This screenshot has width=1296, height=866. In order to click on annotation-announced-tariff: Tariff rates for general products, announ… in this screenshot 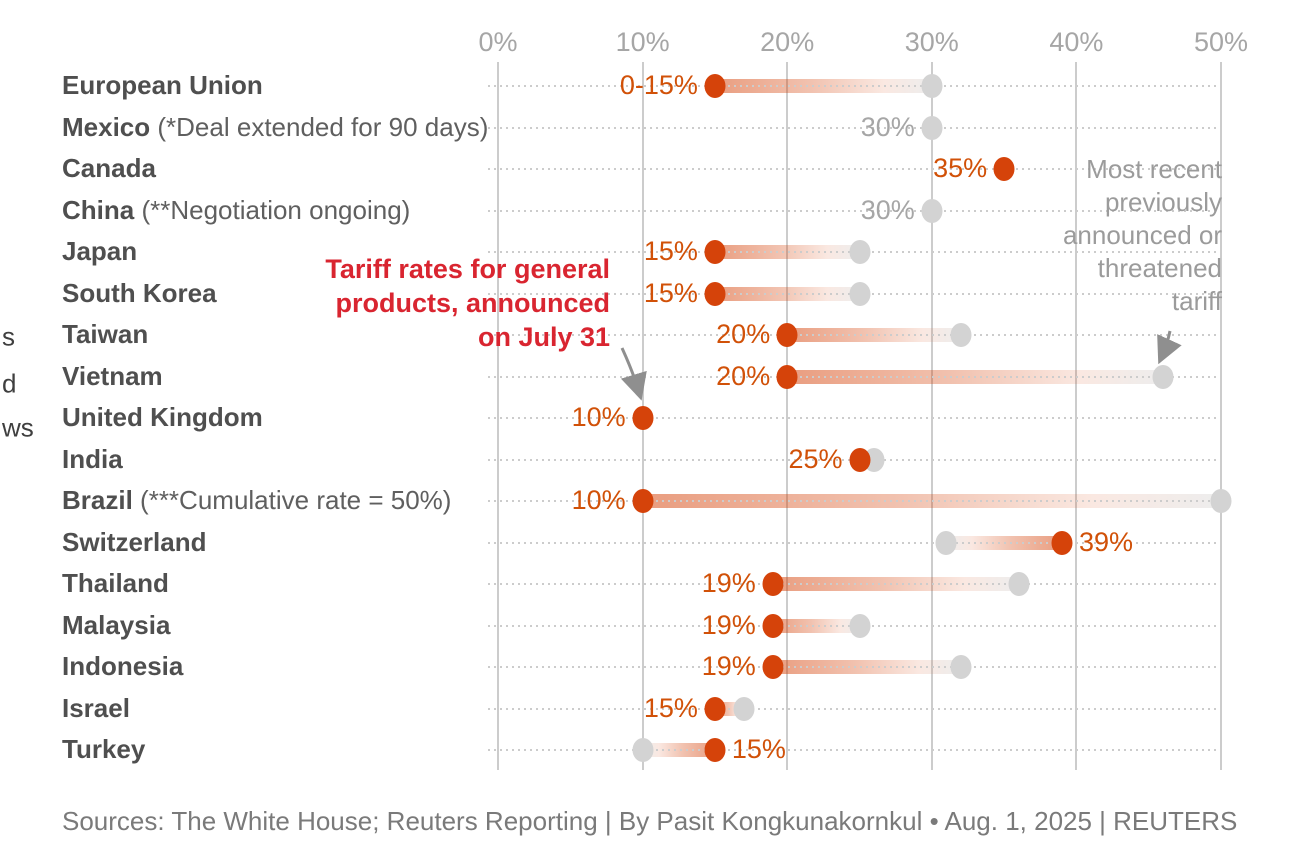, I will do `click(445, 303)`.